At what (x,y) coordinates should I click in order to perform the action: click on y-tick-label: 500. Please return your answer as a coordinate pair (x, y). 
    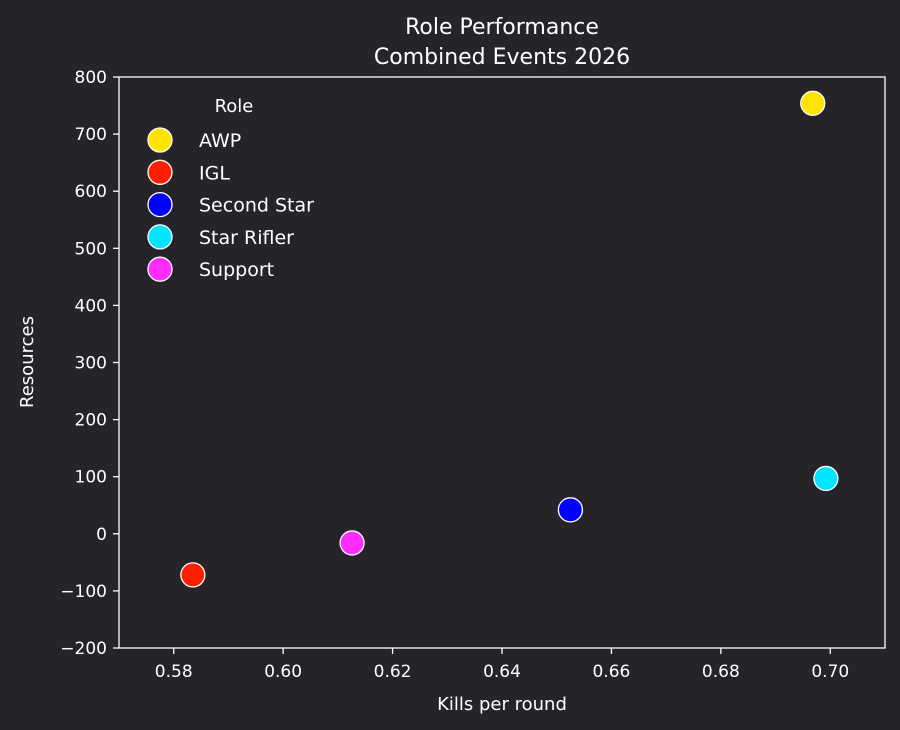
    Looking at the image, I should click on (91, 249).